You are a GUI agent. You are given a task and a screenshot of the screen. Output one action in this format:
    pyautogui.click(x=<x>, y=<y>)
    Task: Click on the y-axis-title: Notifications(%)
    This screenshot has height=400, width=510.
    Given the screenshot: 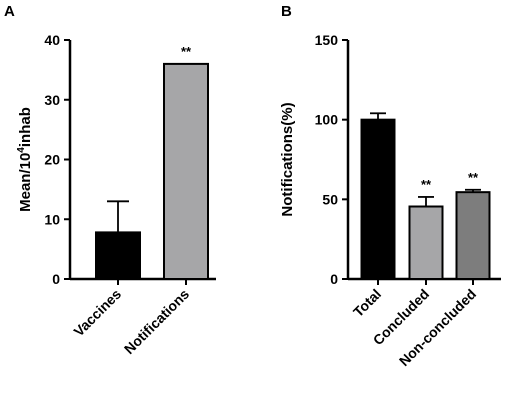 What is the action you would take?
    pyautogui.click(x=287, y=159)
    